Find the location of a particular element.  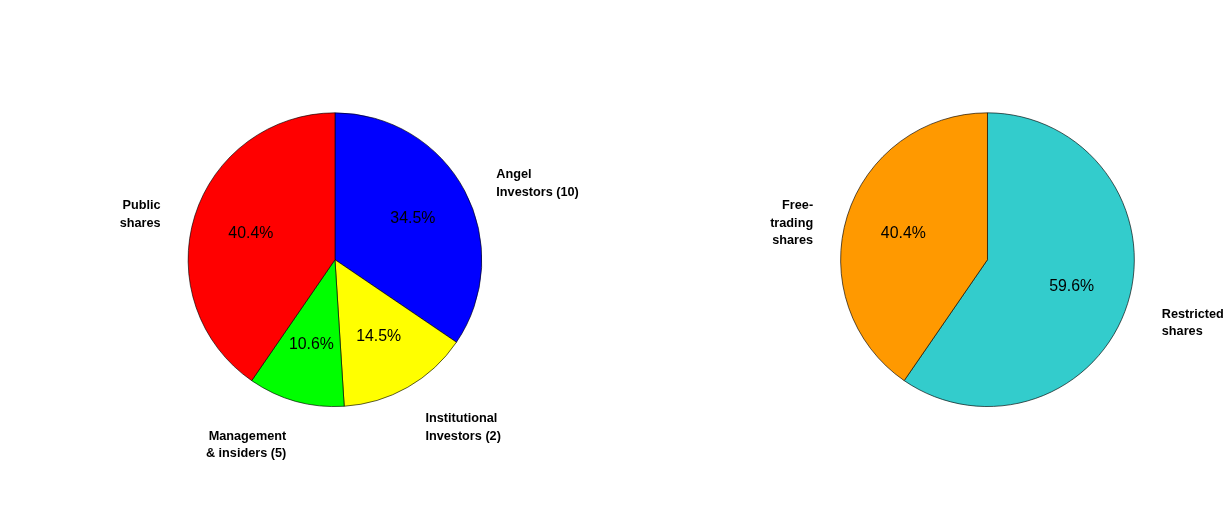

data-label: 59.6% is located at coordinates (1072, 285).